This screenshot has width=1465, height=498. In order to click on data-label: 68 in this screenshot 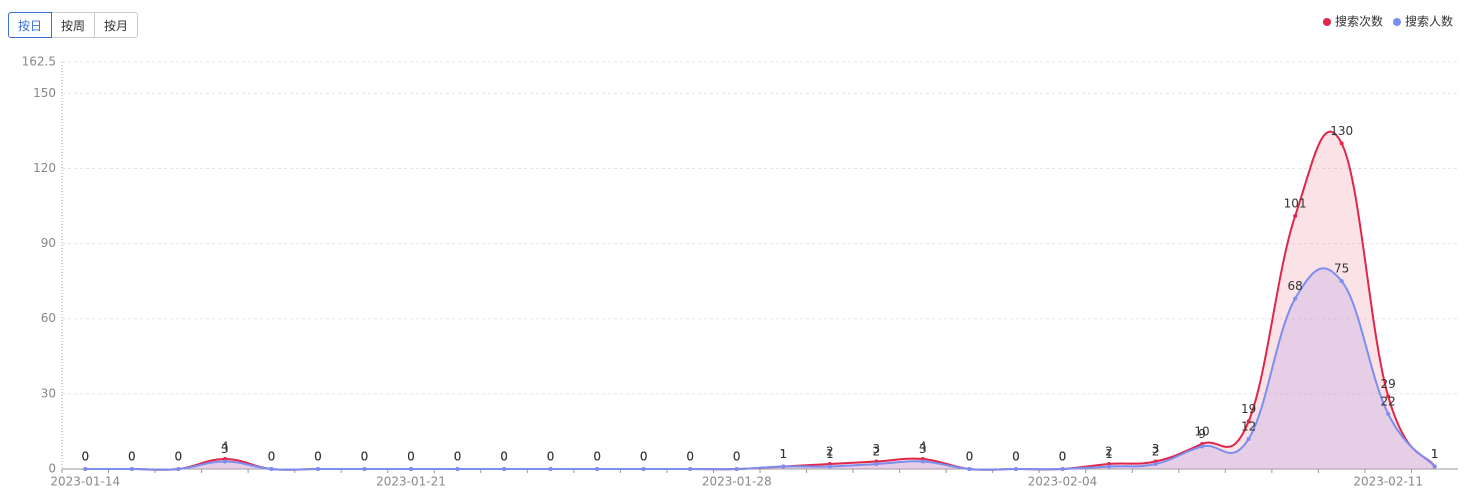, I will do `click(1294, 286)`.